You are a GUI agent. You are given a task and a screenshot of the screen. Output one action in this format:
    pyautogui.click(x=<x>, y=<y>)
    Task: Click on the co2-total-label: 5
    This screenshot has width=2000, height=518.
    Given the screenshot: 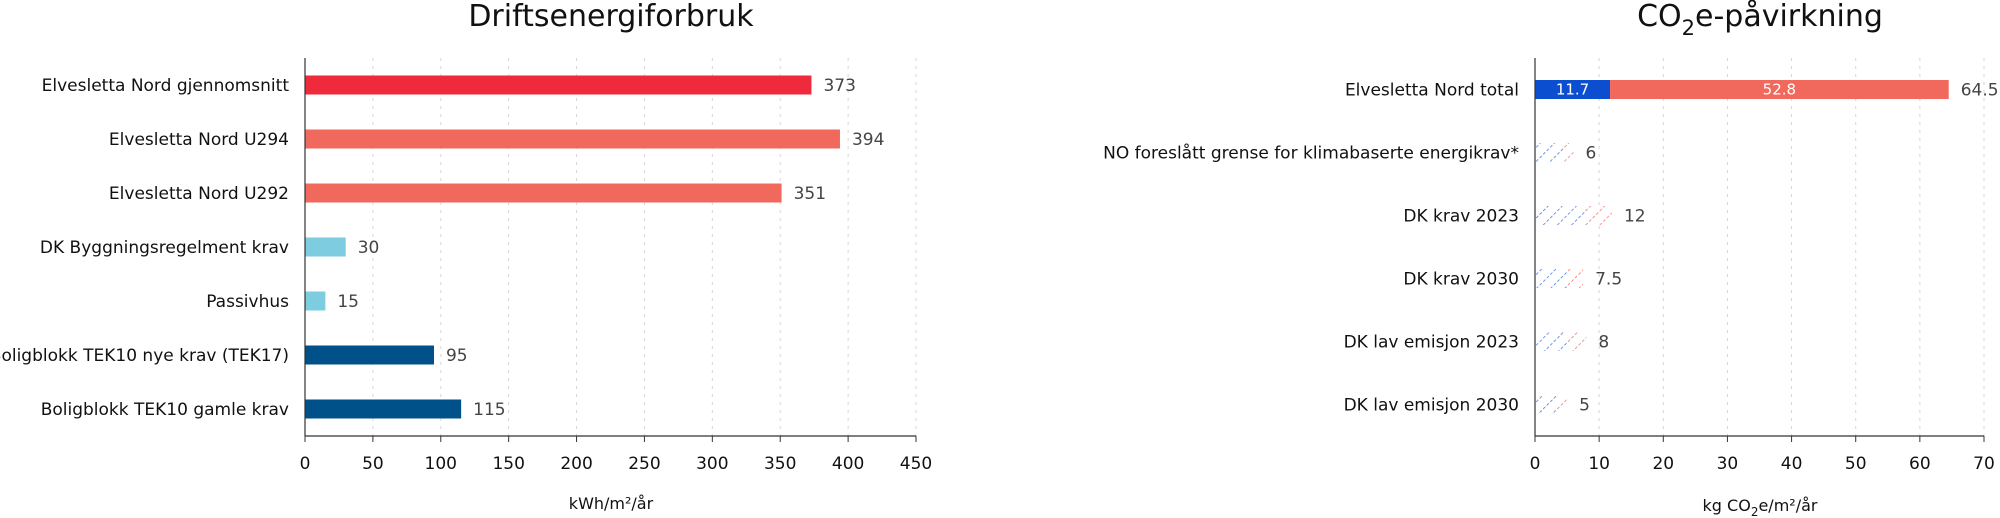 What is the action you would take?
    pyautogui.click(x=1584, y=406)
    